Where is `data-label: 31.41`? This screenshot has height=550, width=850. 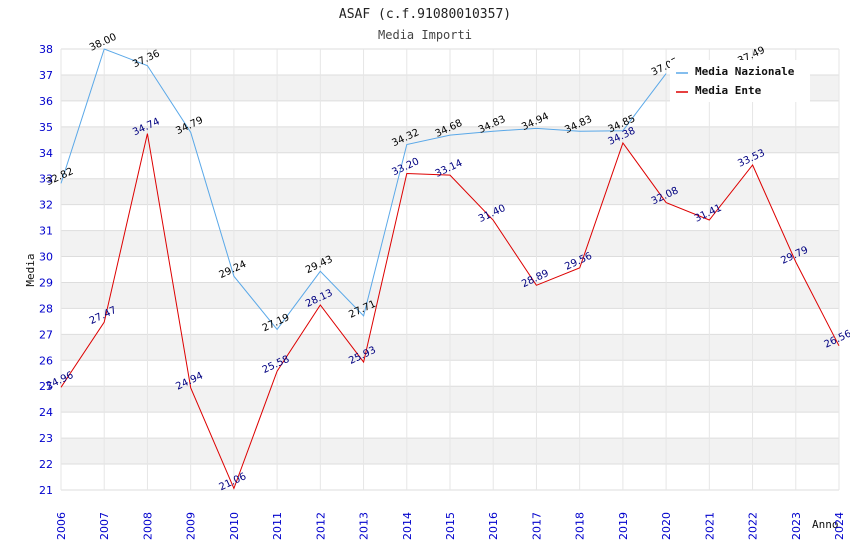 data-label: 31.41 is located at coordinates (708, 214).